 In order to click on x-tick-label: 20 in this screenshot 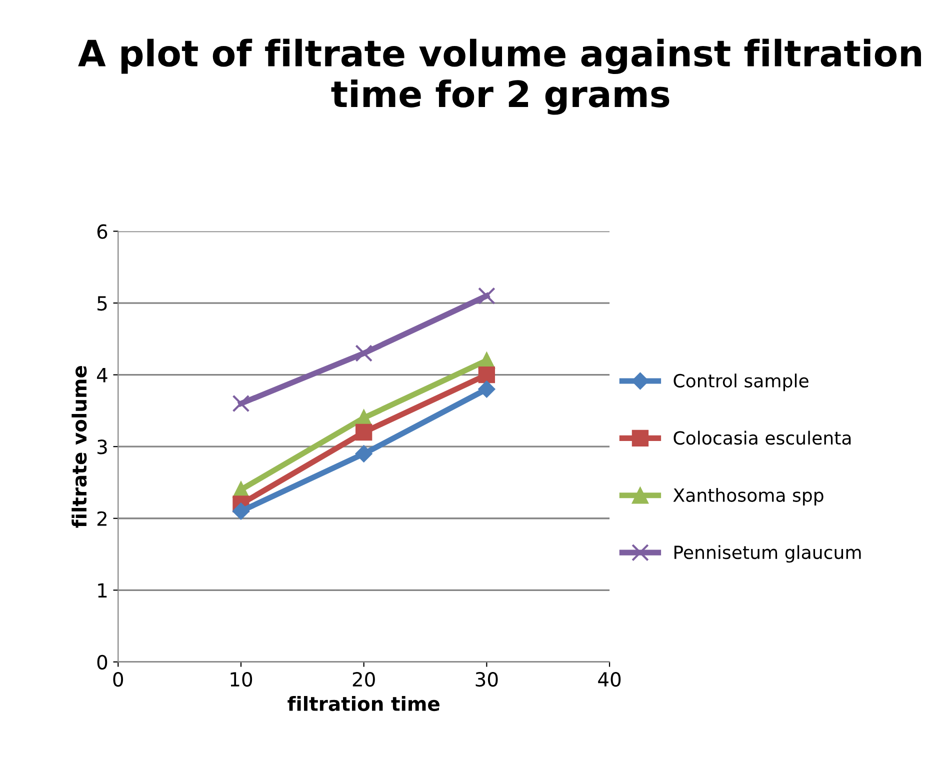, I will do `click(363, 679)`.